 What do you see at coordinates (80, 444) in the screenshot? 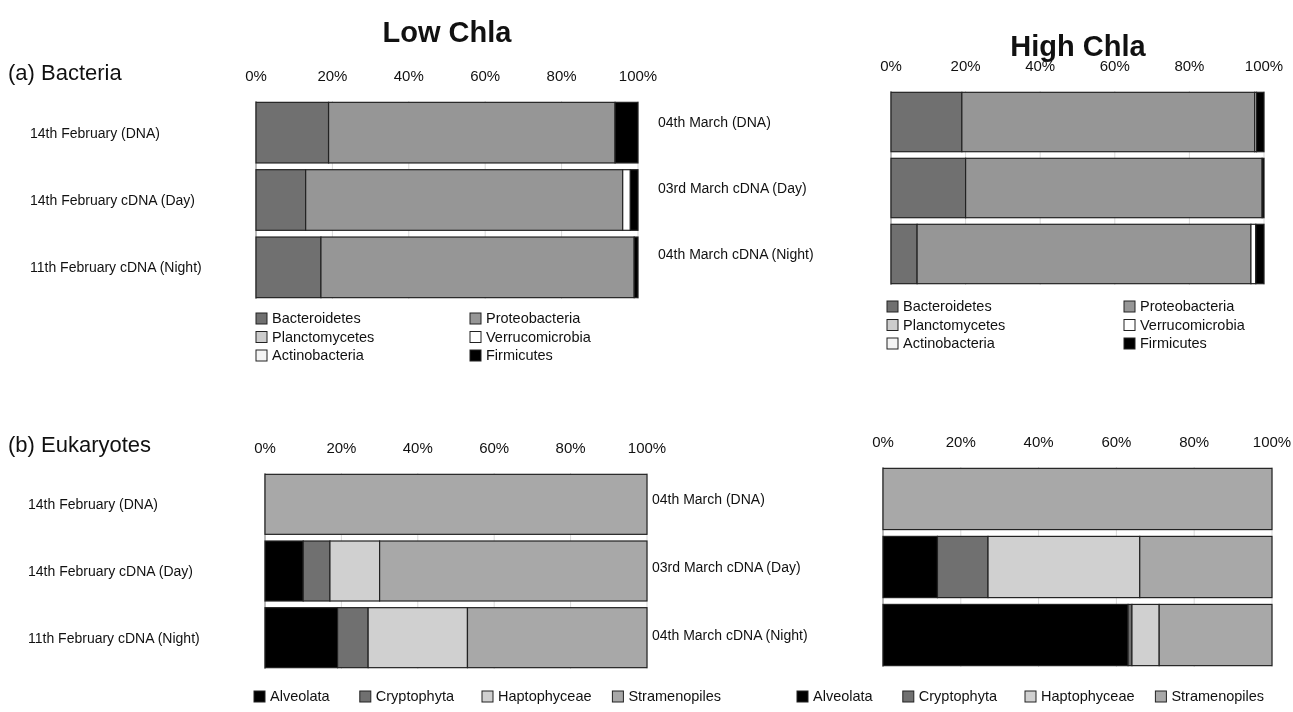
I see `text: (b) Eukaryotes` at bounding box center [80, 444].